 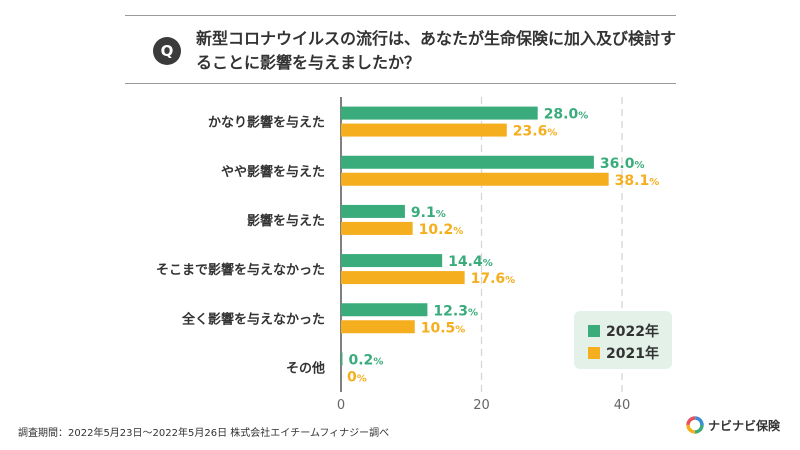 I want to click on x-tick-label: 40, so click(x=622, y=405).